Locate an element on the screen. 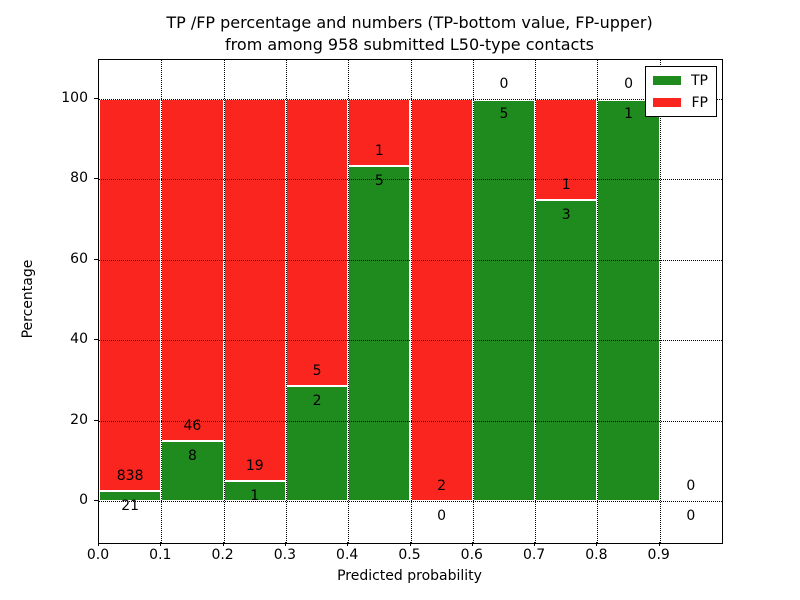  bar-count-label-tp: 21 is located at coordinates (130, 506).